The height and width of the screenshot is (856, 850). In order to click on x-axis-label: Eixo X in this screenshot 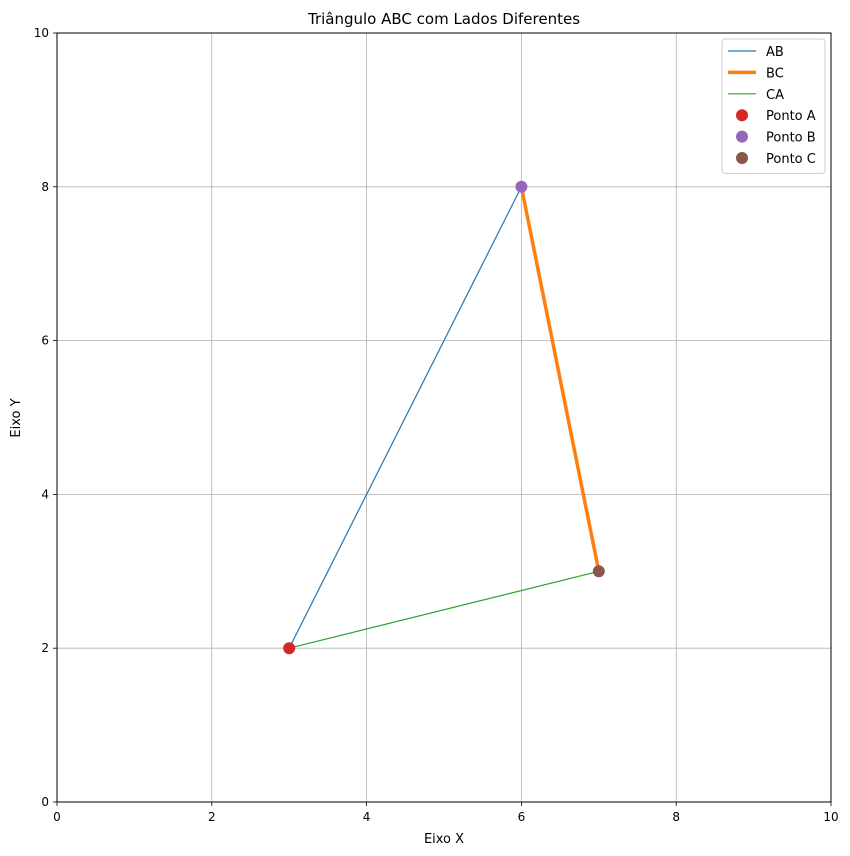, I will do `click(444, 839)`.